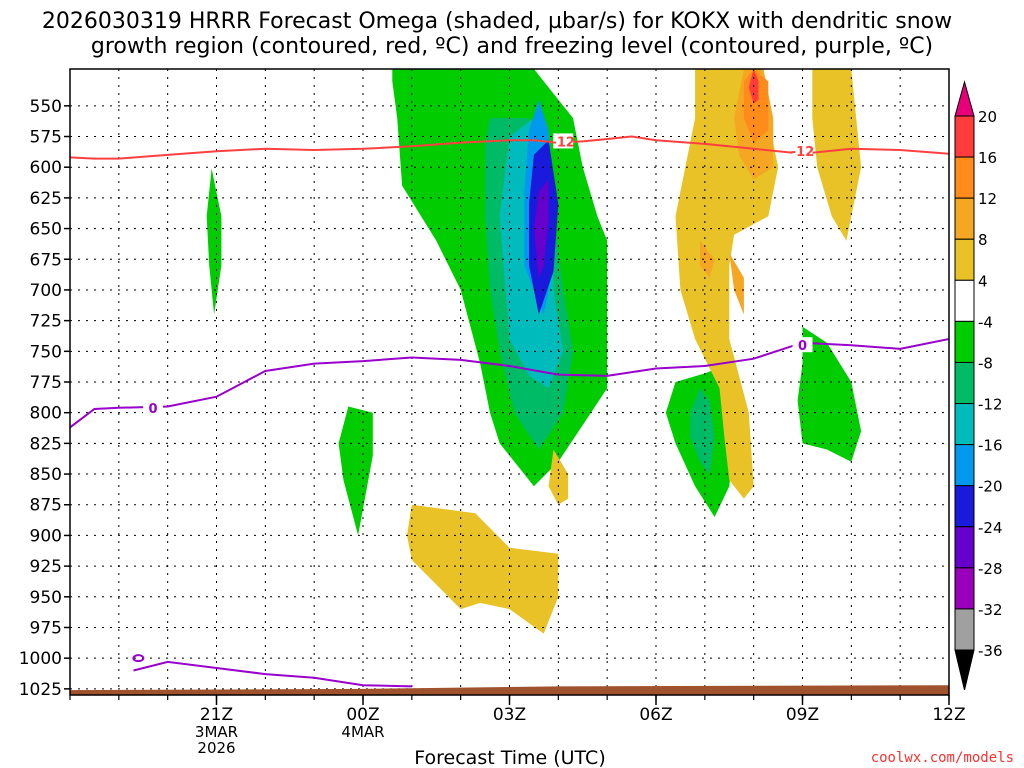 The width and height of the screenshot is (1024, 768). Describe the element at coordinates (837, 155) in the screenshot. I see `omega-region-yellow-far-ne` at that location.